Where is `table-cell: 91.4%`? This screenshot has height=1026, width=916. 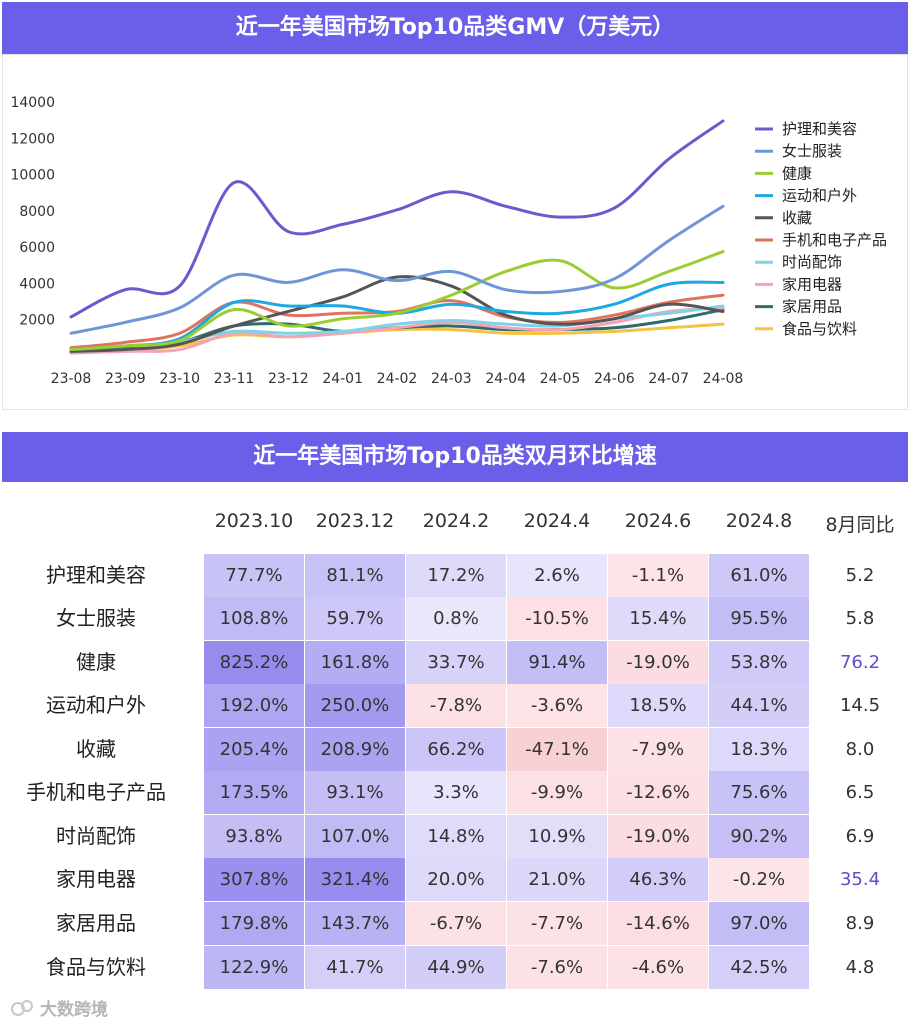
table-cell: 91.4% is located at coordinates (557, 662).